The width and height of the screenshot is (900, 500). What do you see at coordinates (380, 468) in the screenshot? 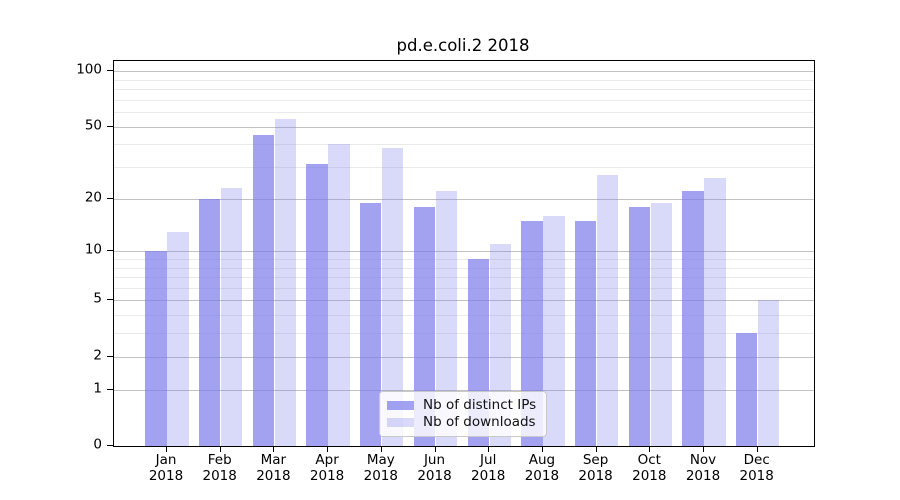
I see `x-tick-label-may: May 2018` at bounding box center [380, 468].